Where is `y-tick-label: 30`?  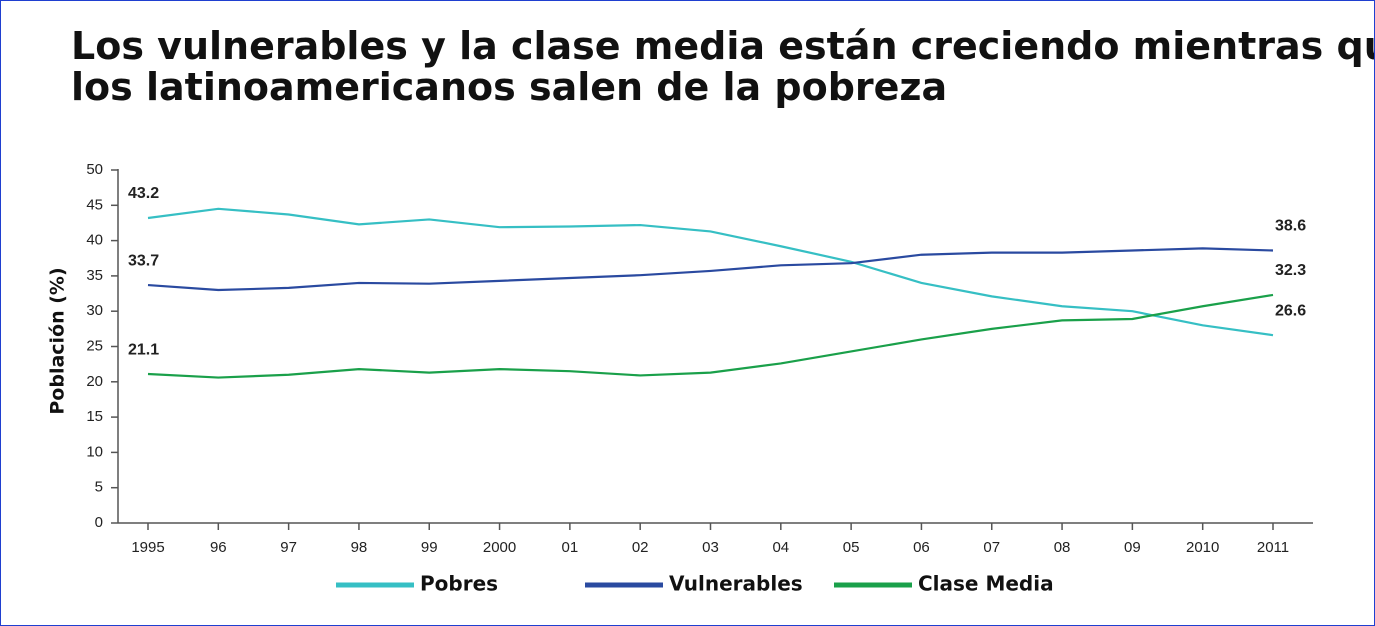
y-tick-label: 30 is located at coordinates (94, 310).